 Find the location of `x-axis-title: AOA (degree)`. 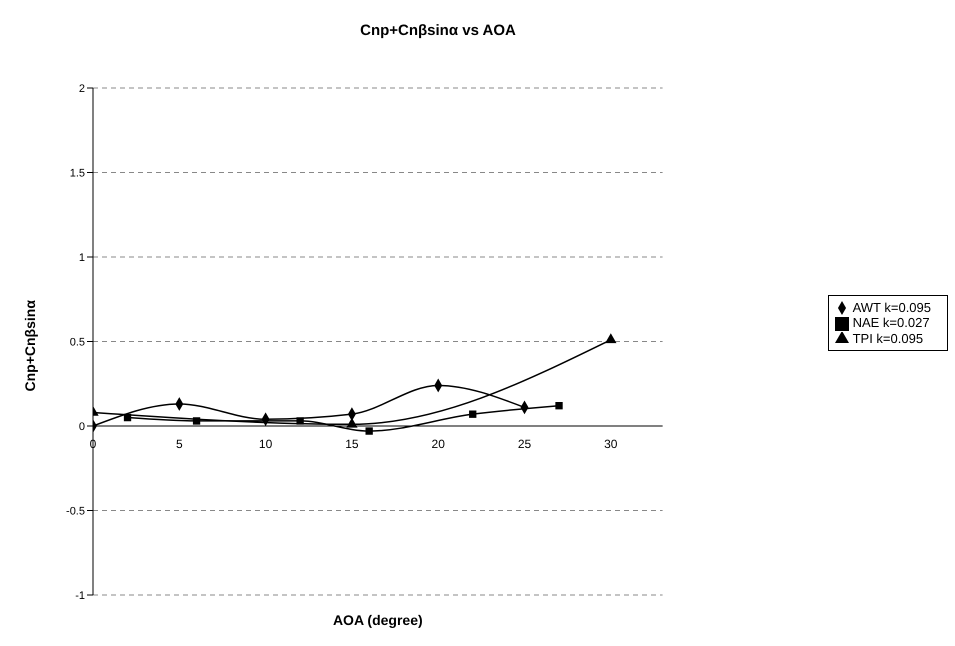

x-axis-title: AOA (degree) is located at coordinates (377, 620).